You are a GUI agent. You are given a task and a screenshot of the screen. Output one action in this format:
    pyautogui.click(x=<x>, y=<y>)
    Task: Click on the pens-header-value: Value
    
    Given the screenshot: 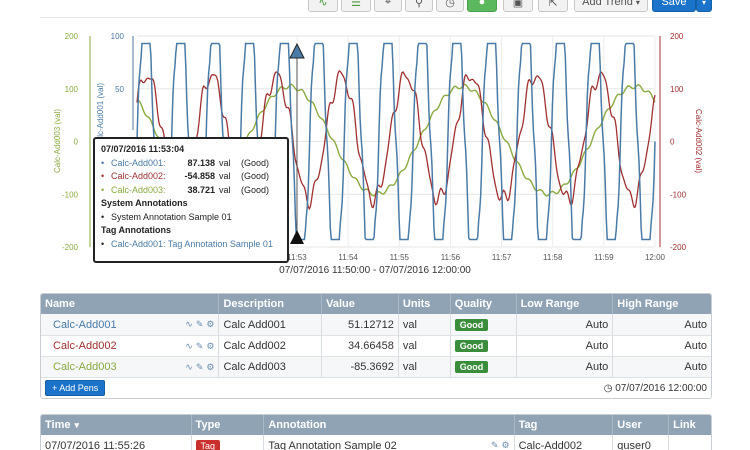 What is the action you would take?
    pyautogui.click(x=359, y=304)
    